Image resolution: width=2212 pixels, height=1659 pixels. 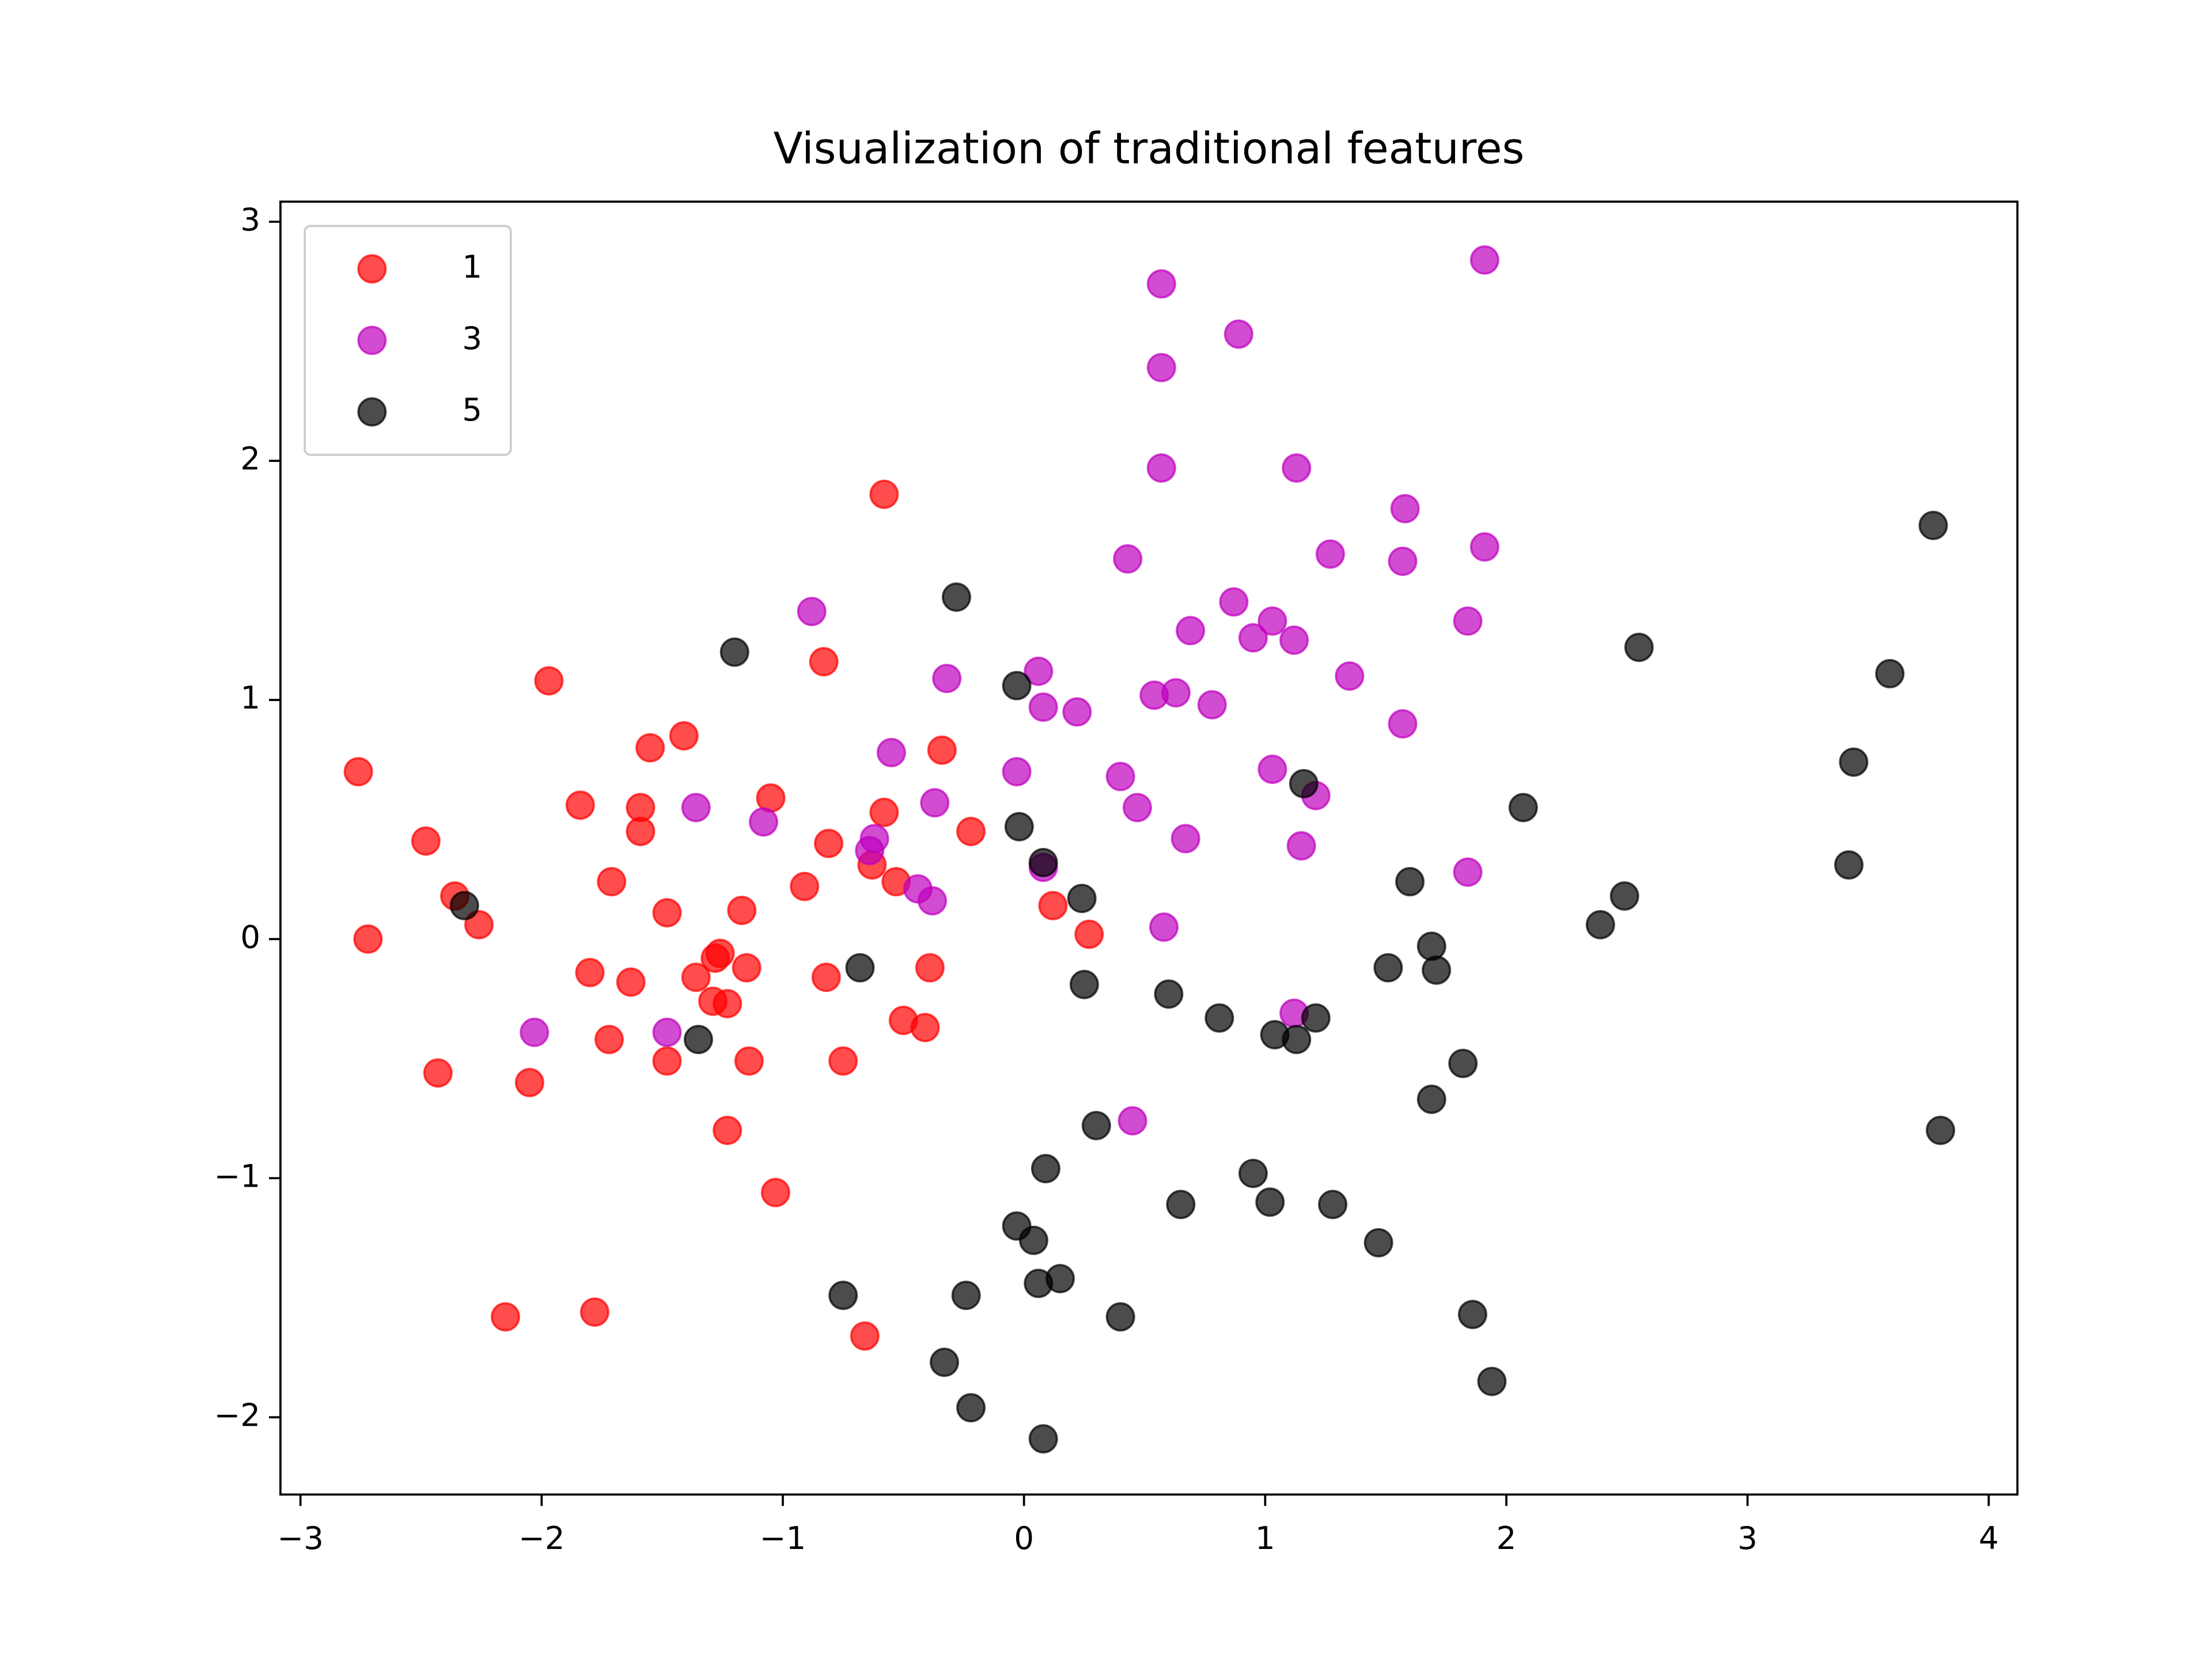 I want to click on x-tick-label: 2, so click(x=1507, y=1538).